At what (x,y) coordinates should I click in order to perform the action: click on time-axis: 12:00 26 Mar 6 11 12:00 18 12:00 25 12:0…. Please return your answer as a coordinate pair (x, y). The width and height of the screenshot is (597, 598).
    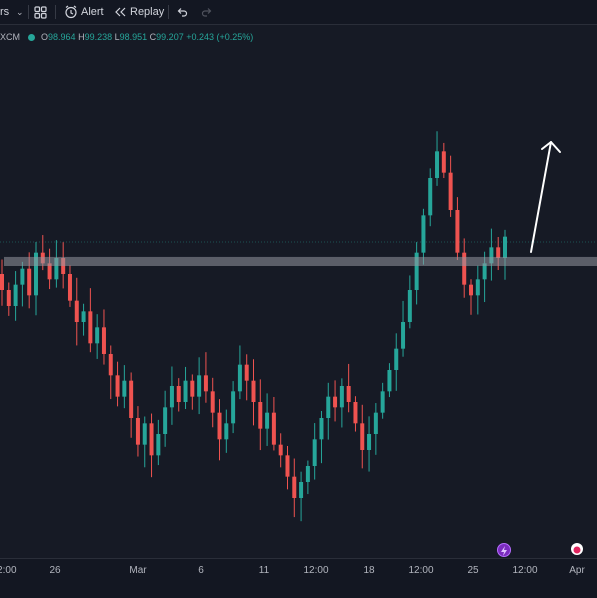
    Looking at the image, I should click on (298, 578).